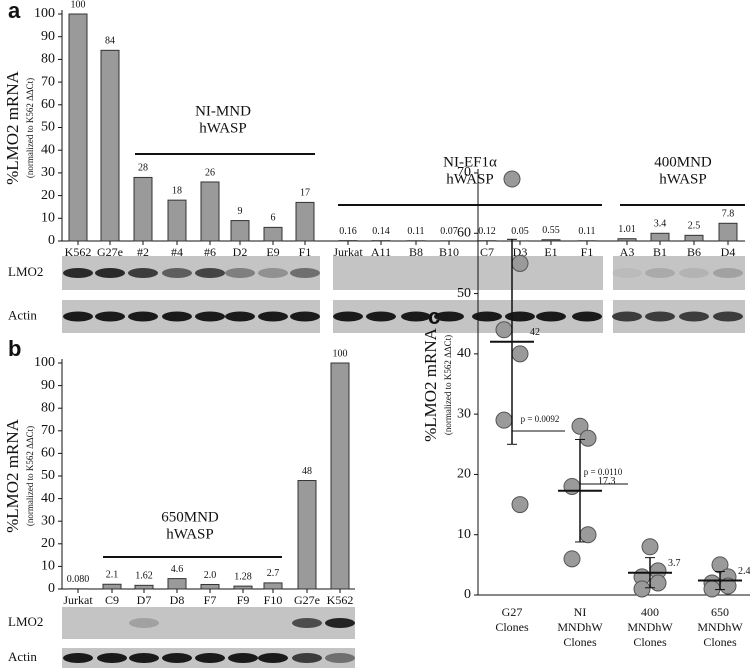 This screenshot has height=670, width=750. Describe the element at coordinates (12, 127) in the screenshot. I see `y-axis-label: %LMO2 mRNA` at that location.